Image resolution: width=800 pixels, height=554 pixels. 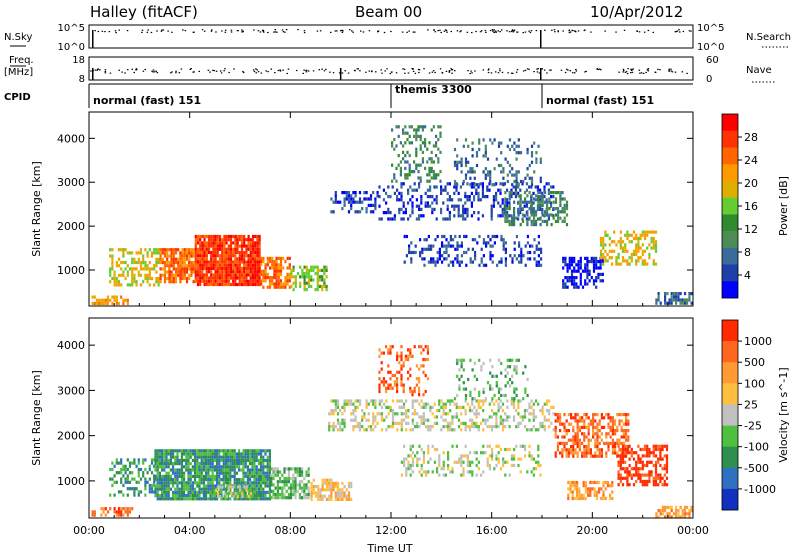 I want to click on freq-point, so click(x=625, y=72).